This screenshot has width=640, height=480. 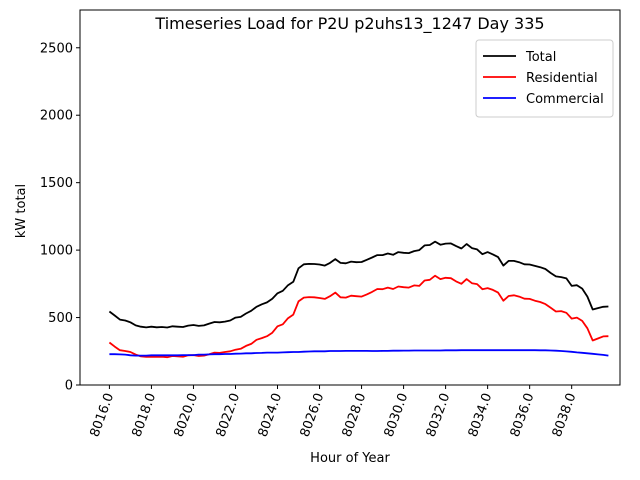 I want to click on legend: Total Residential Commercial, so click(x=544, y=78).